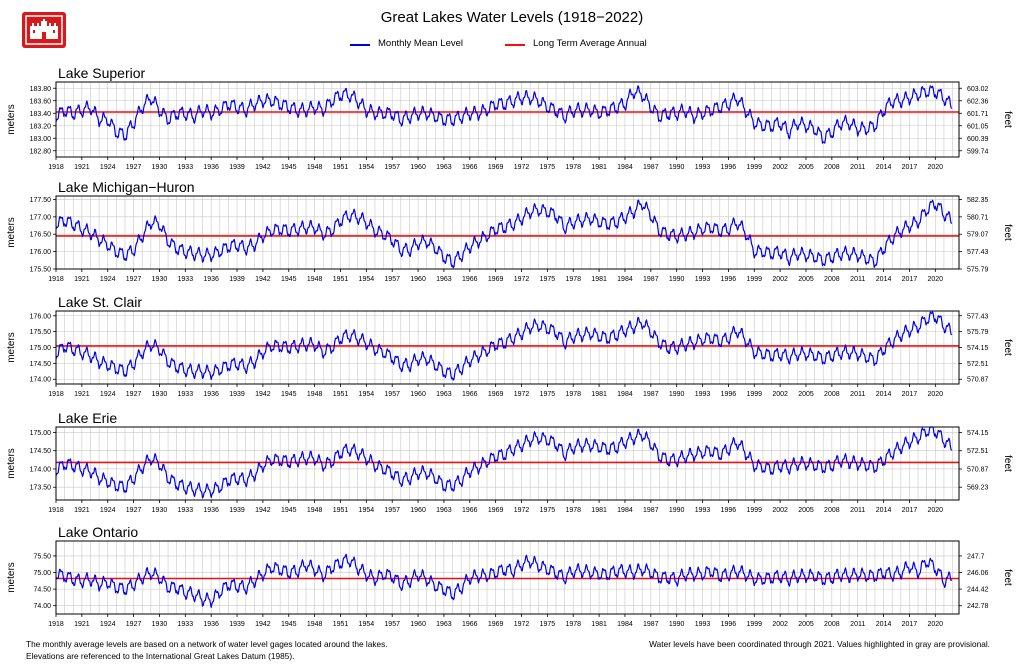 The width and height of the screenshot is (1024, 664). I want to click on chart-title: Great Lakes Water Levels (1918−2022), so click(512, 17).